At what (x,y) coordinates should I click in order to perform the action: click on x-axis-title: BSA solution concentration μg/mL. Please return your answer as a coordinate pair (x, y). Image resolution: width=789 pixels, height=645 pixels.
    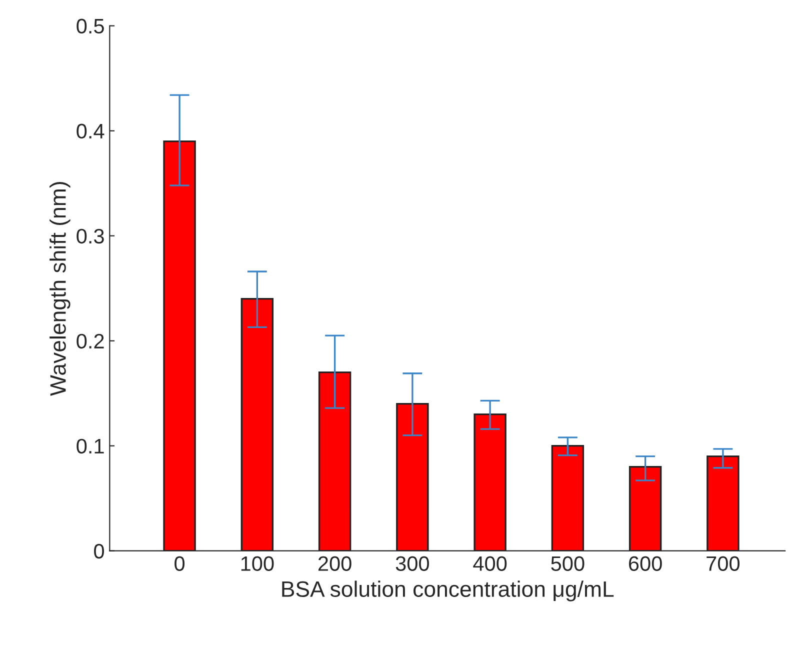
    Looking at the image, I should click on (448, 591).